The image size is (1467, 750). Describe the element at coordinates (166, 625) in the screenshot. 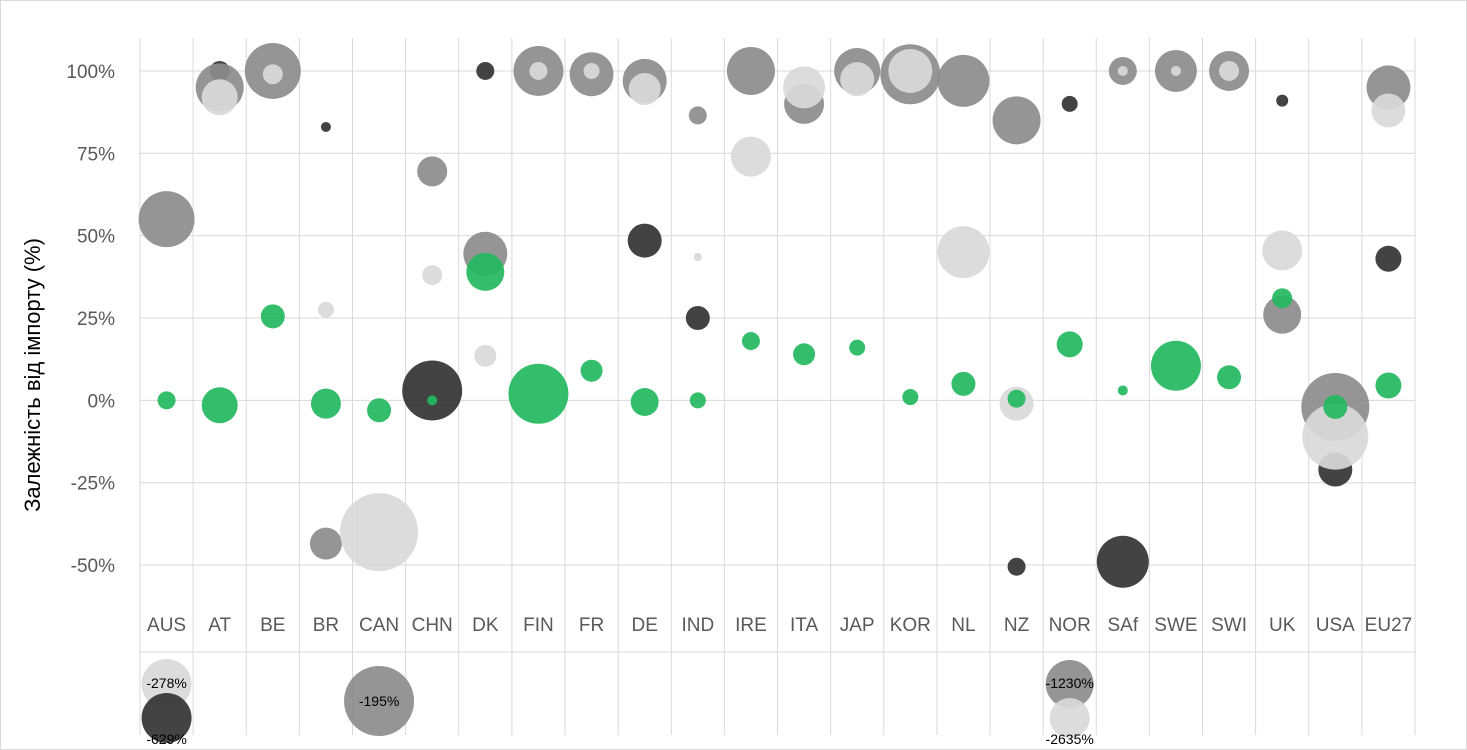

I see `x-category-label: AUS` at that location.